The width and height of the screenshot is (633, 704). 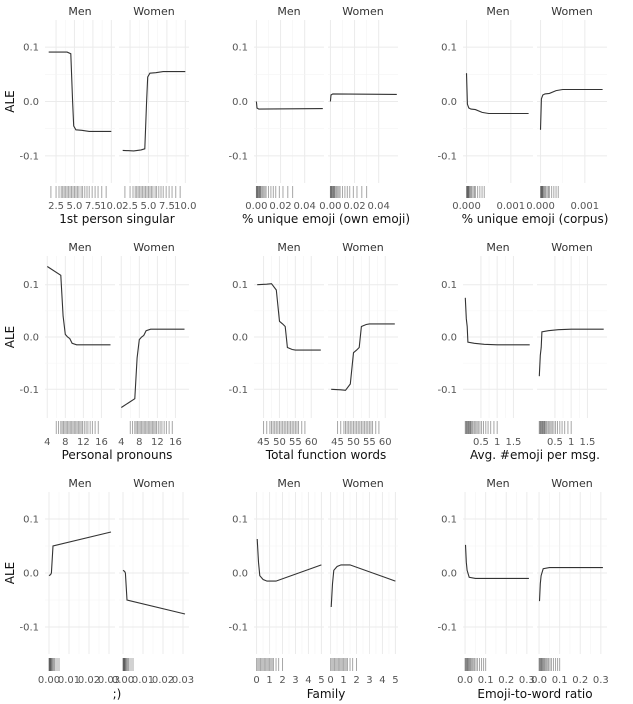 I want to click on facet-panel-women: Women 2.5 5.0 7.5 10.0, so click(x=157, y=108).